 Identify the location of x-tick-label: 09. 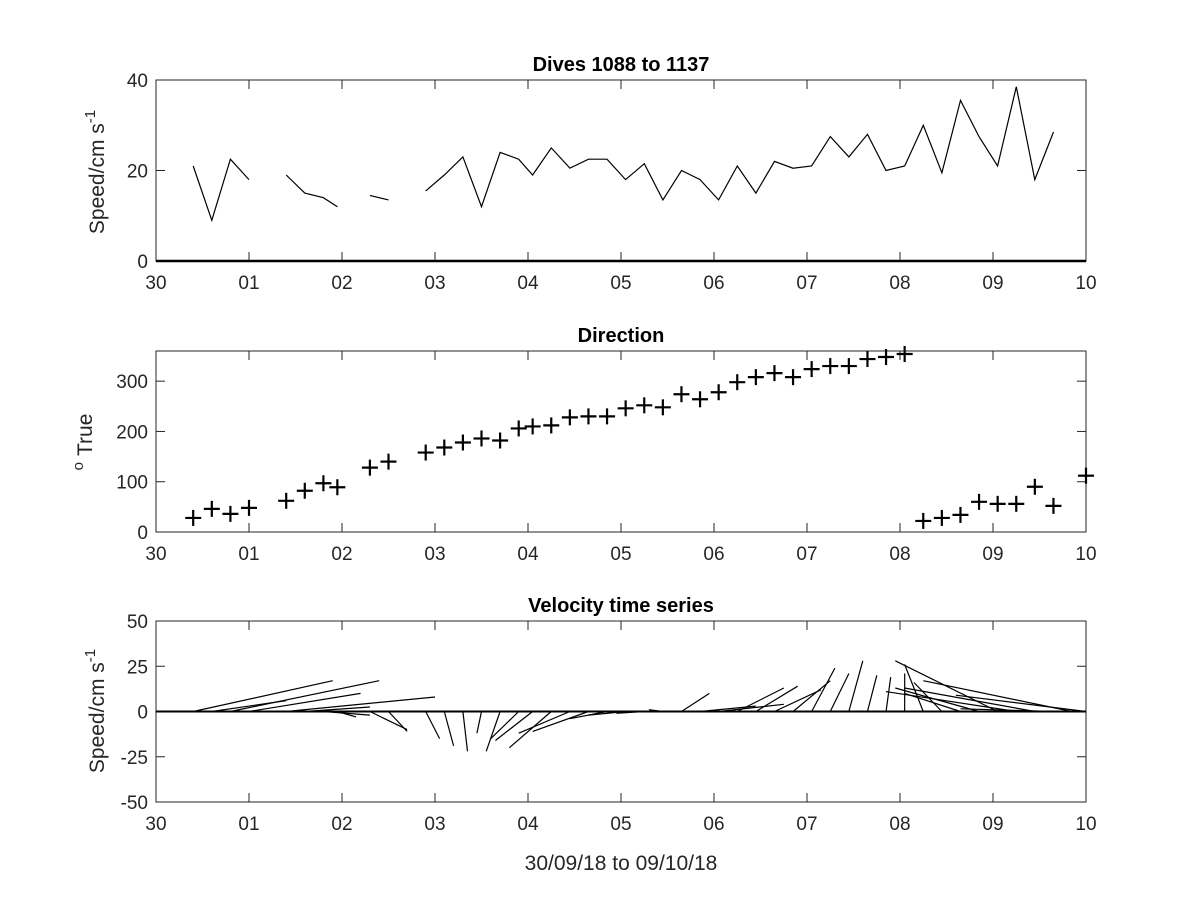
(992, 554).